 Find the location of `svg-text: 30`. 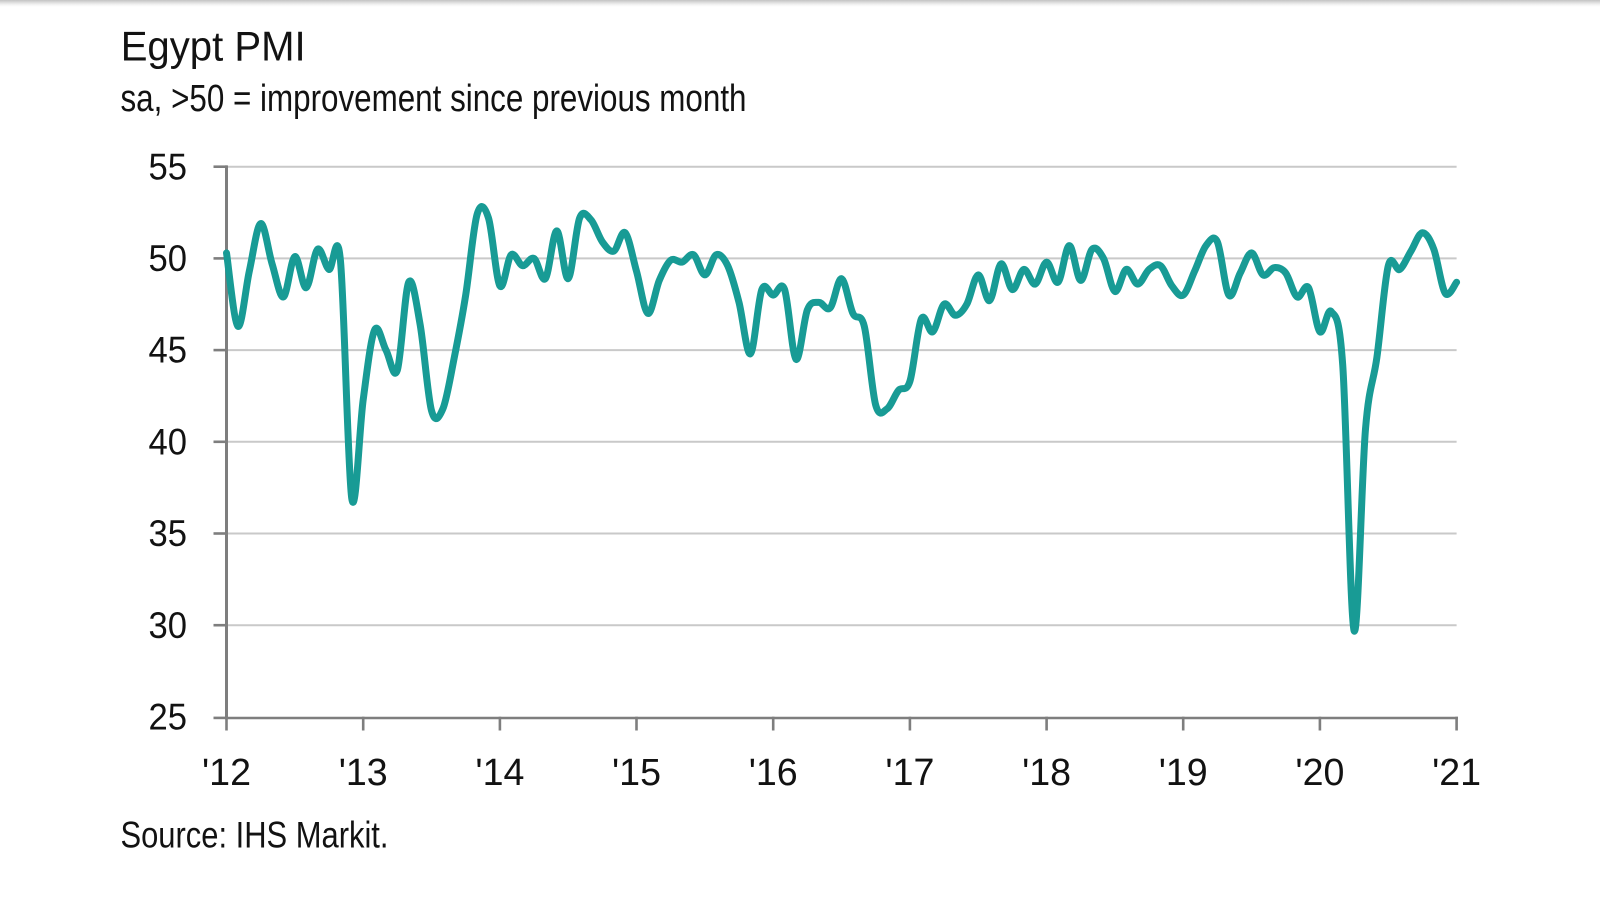

svg-text: 30 is located at coordinates (168, 625).